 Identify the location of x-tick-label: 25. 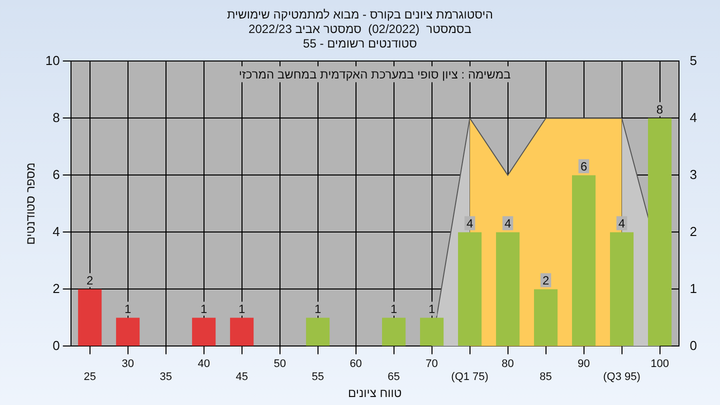
(90, 377).